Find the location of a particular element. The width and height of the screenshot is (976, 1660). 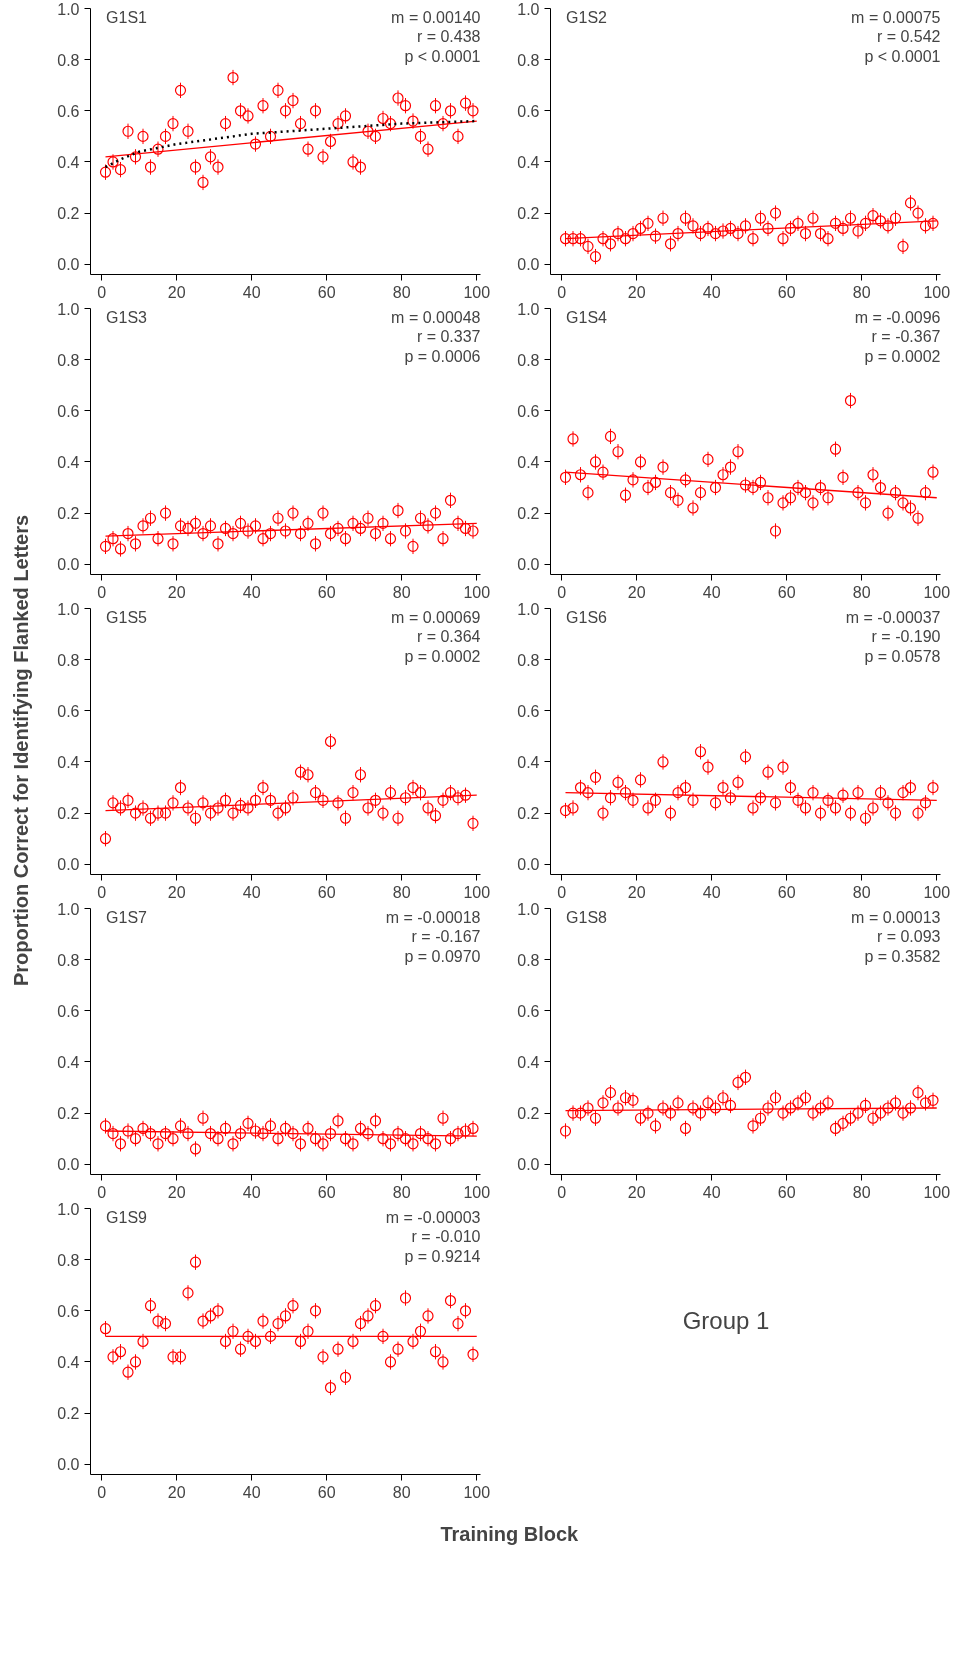

annotation: r = 0.337 is located at coordinates (448, 337).